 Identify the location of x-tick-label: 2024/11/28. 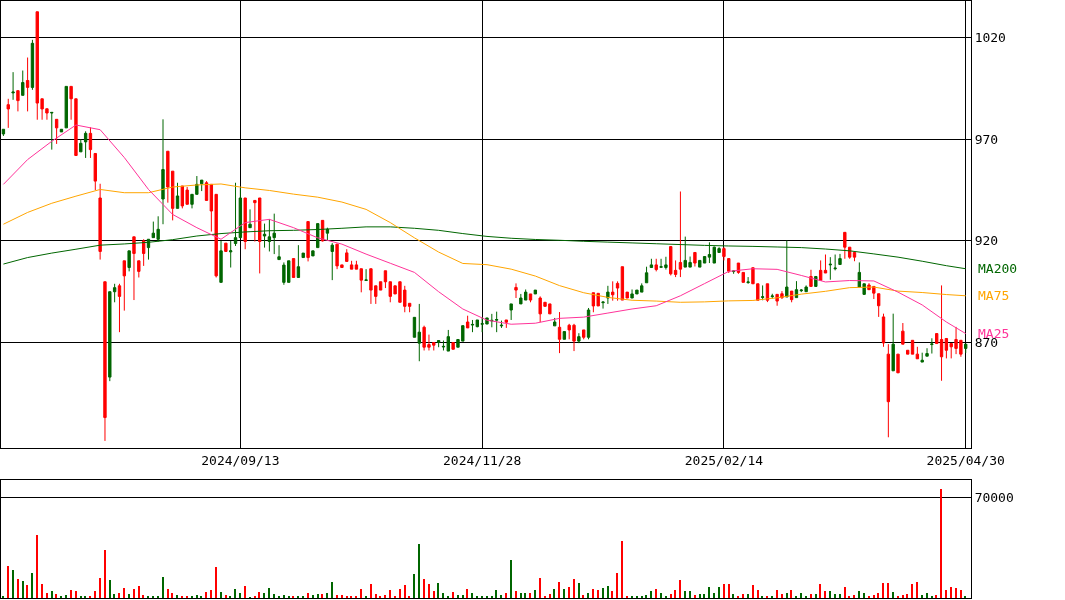
(482, 460).